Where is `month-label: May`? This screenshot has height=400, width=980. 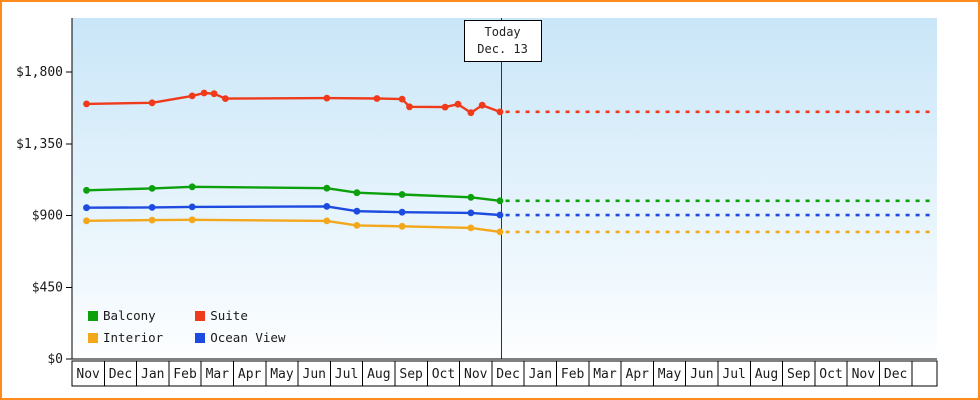
month-label: May is located at coordinates (670, 374).